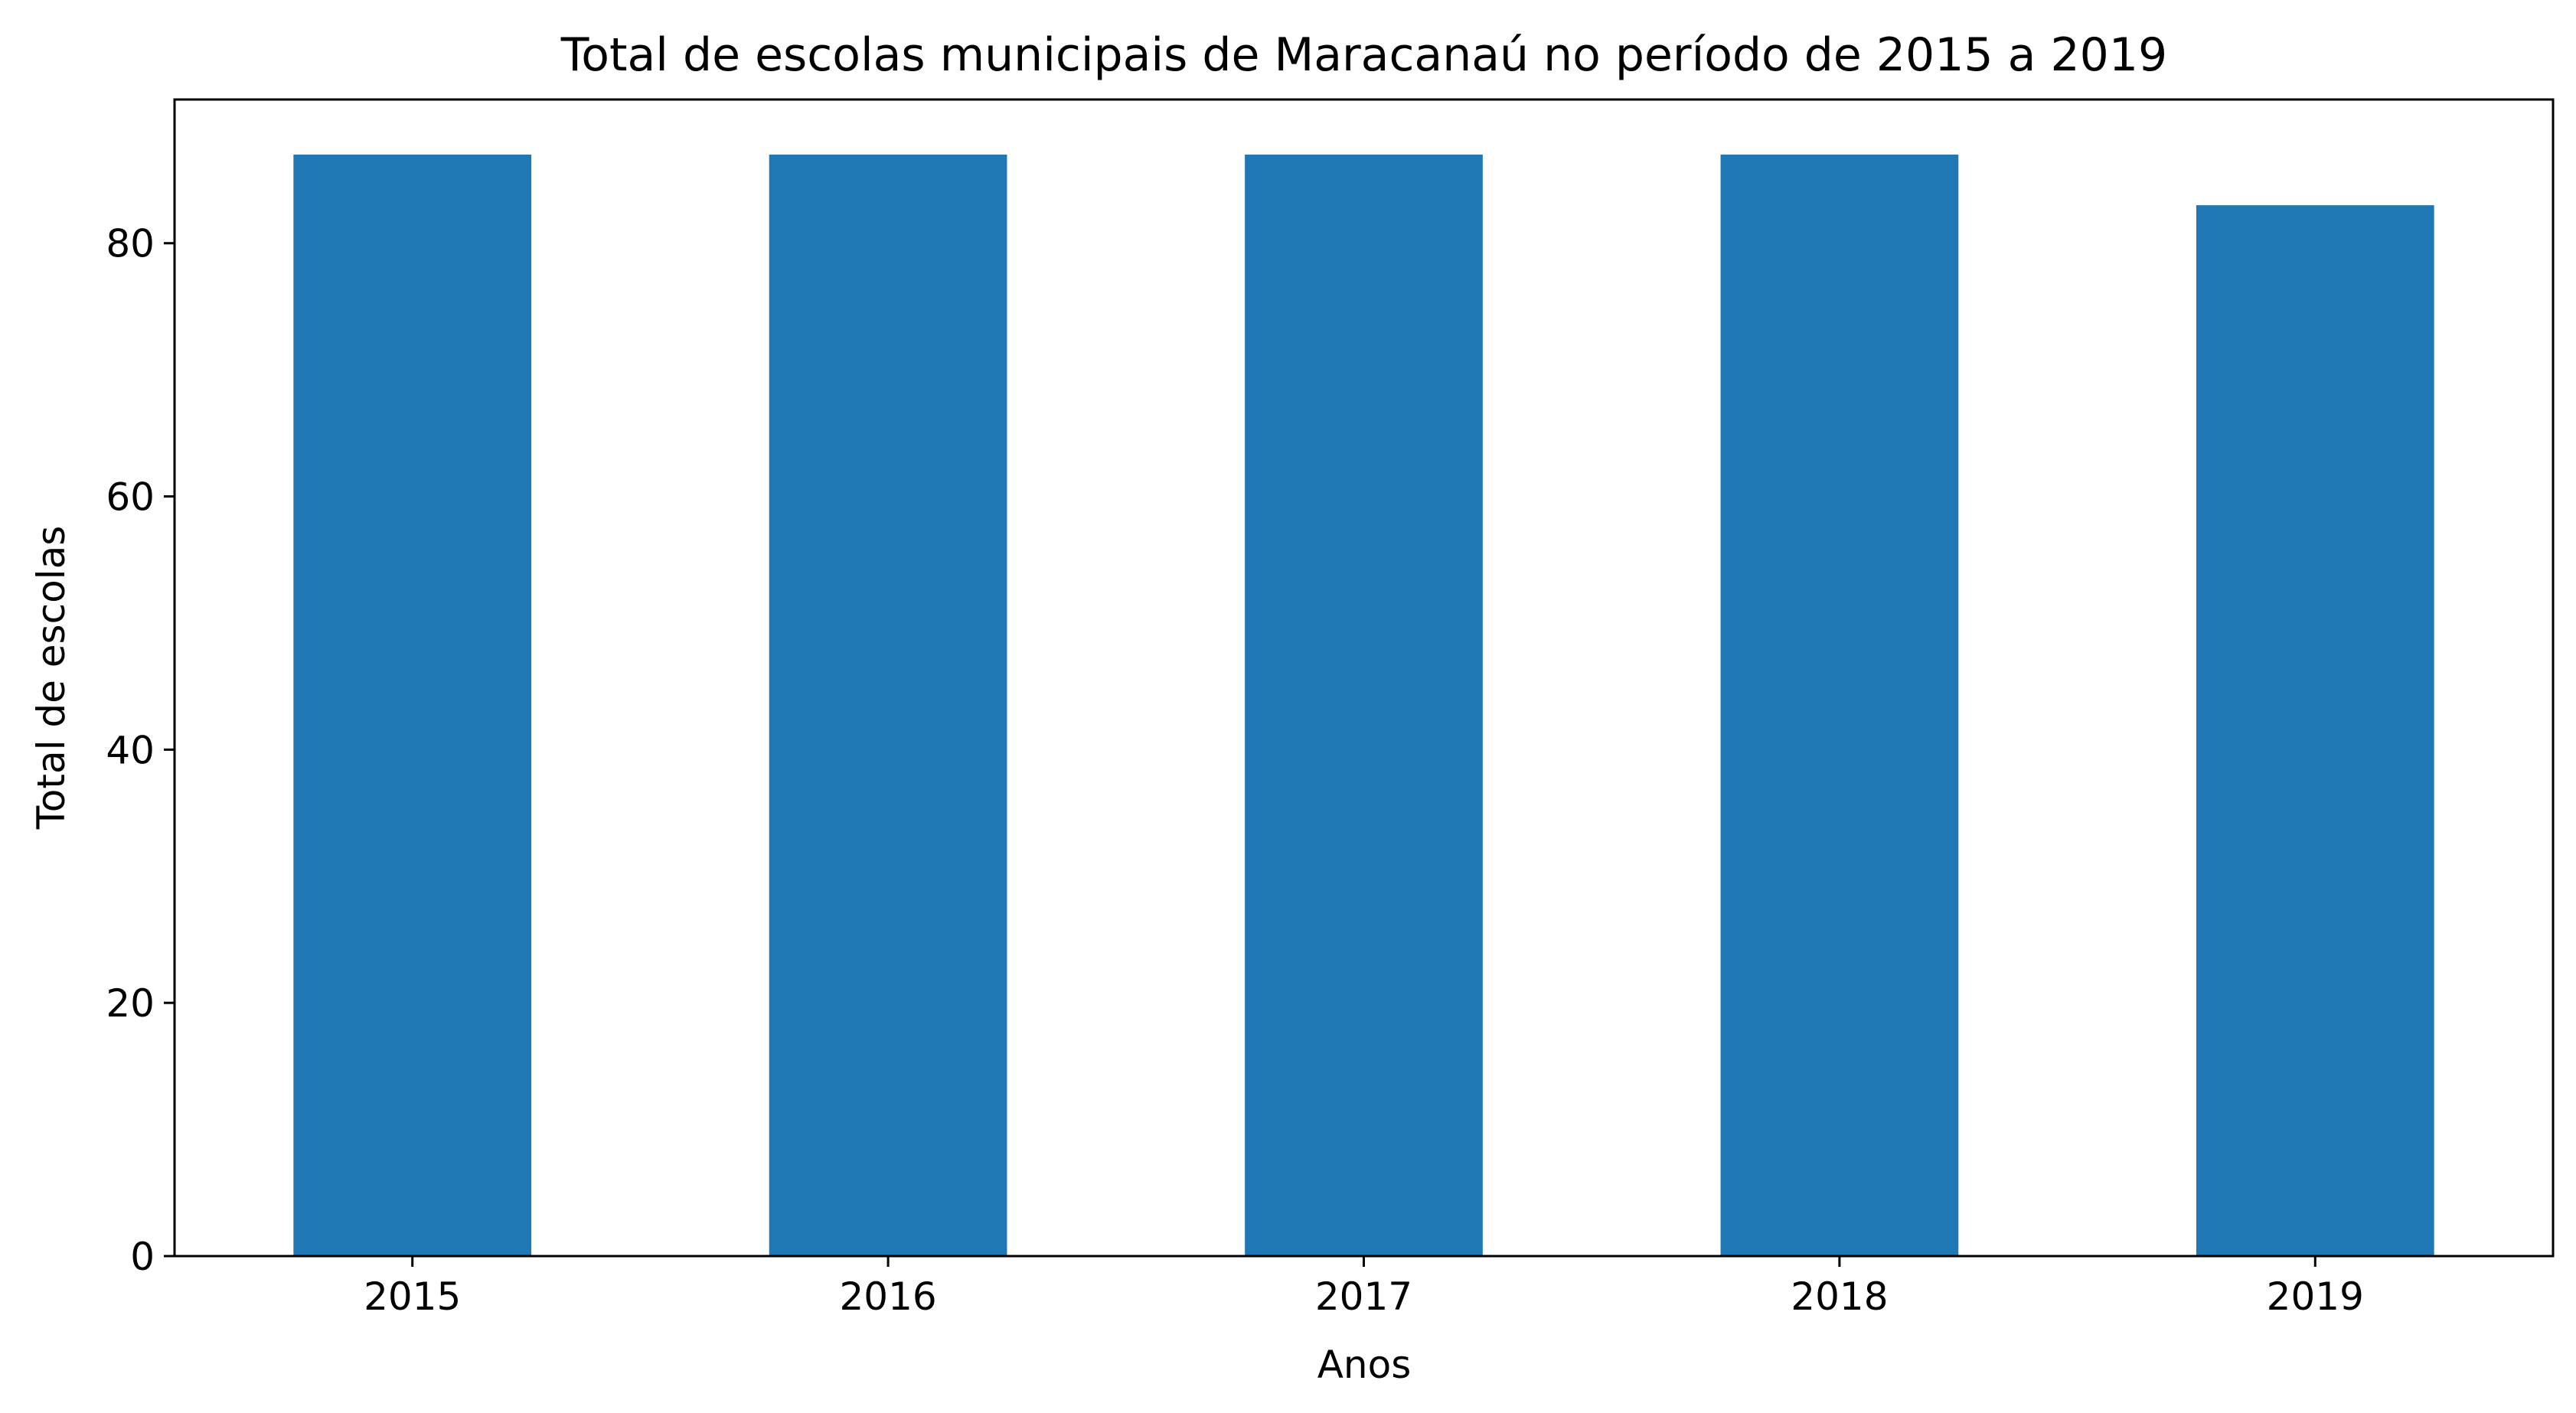  What do you see at coordinates (887, 1296) in the screenshot?
I see `x-tick-label: 2016` at bounding box center [887, 1296].